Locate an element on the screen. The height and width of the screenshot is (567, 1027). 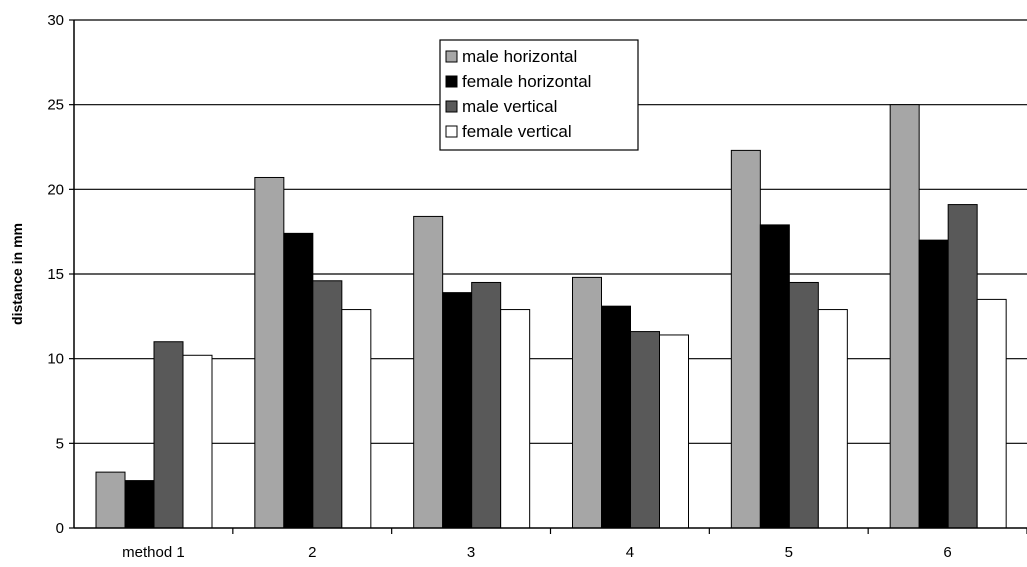
y-tick-label: 15 is located at coordinates (55, 274).